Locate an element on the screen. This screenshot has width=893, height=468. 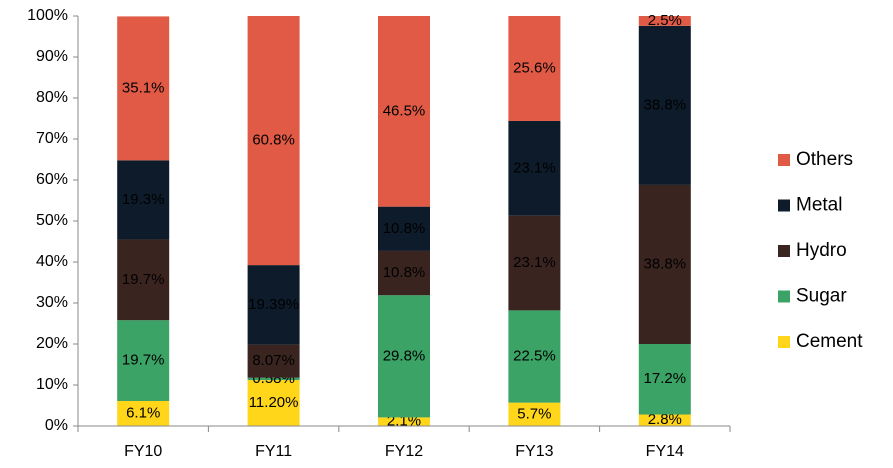
value-label: 19.3% is located at coordinates (143, 199).